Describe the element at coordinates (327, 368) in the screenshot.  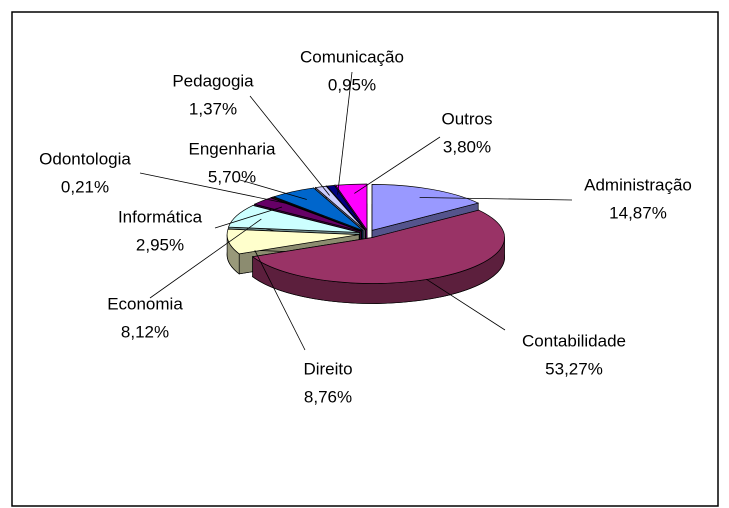
I see `slice-label: Direito` at that location.